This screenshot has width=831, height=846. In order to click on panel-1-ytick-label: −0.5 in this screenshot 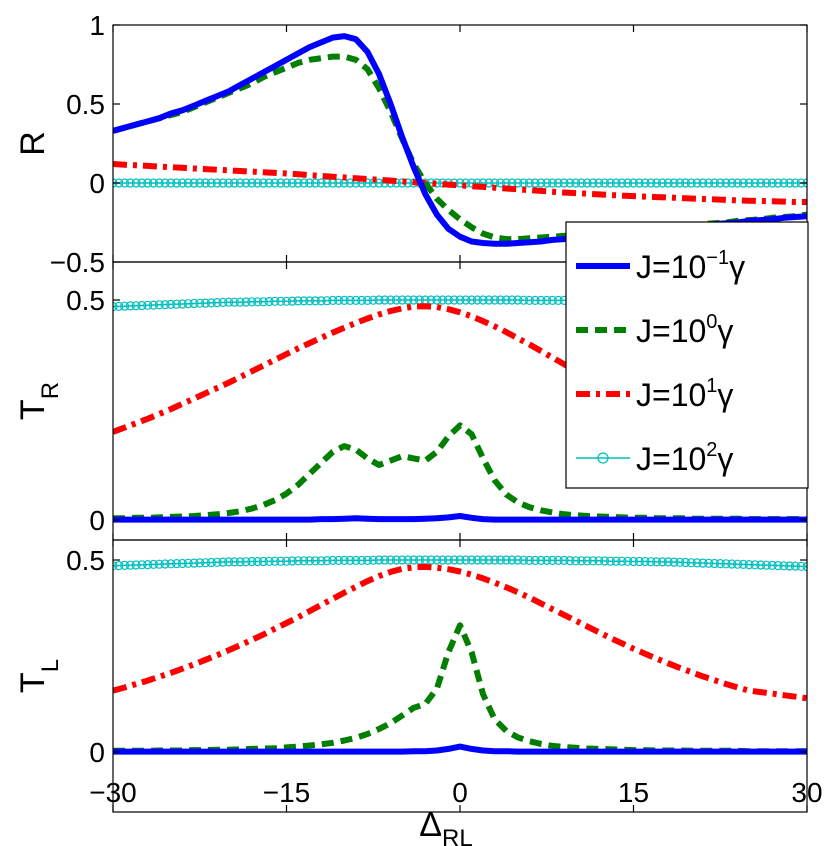, I will do `click(77, 262)`.